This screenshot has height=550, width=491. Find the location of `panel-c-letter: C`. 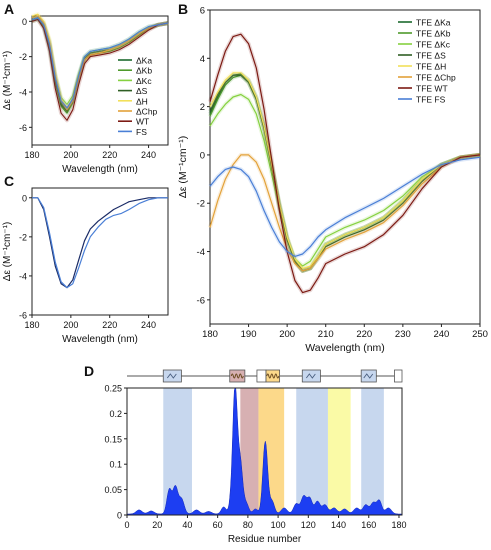

panel-c-letter: C is located at coordinates (9, 181).